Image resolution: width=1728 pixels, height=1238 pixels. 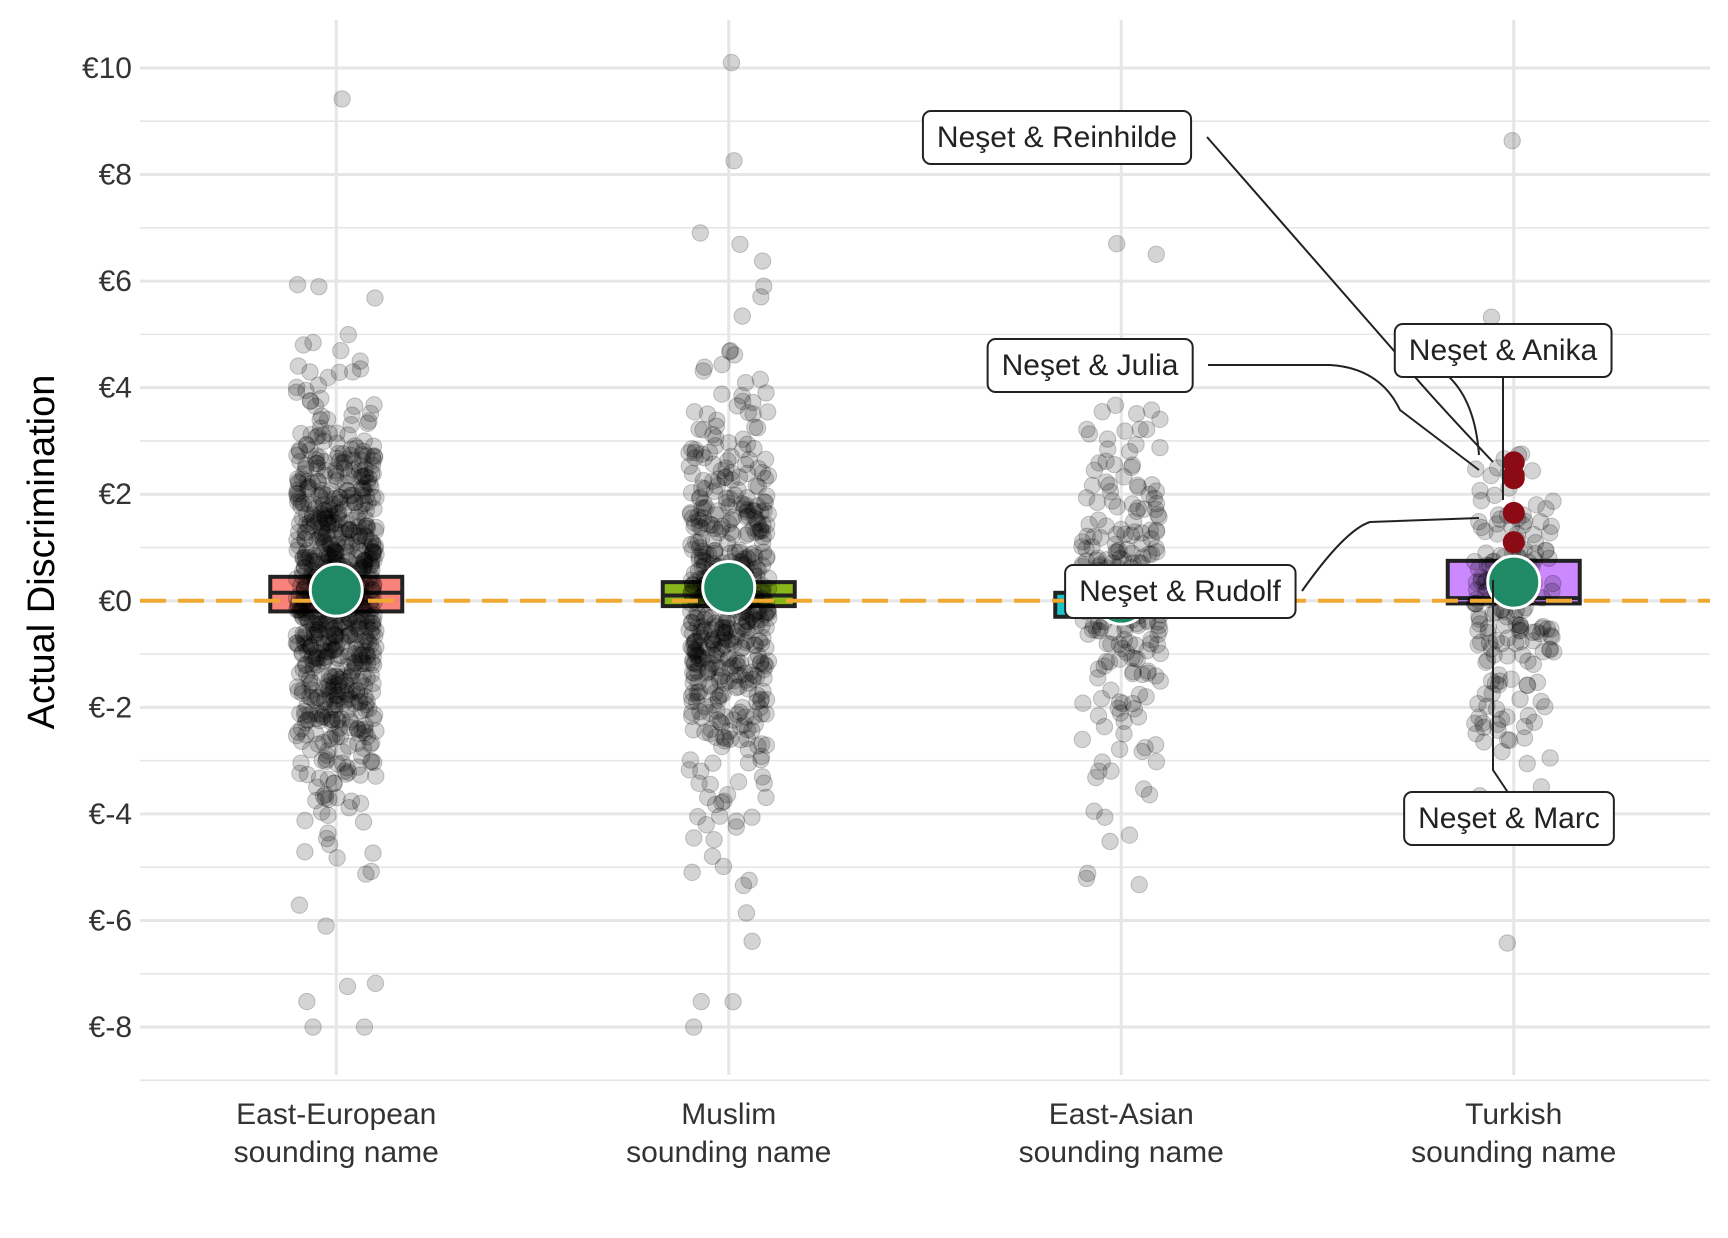 I want to click on label-leader, so click(x=1501, y=687).